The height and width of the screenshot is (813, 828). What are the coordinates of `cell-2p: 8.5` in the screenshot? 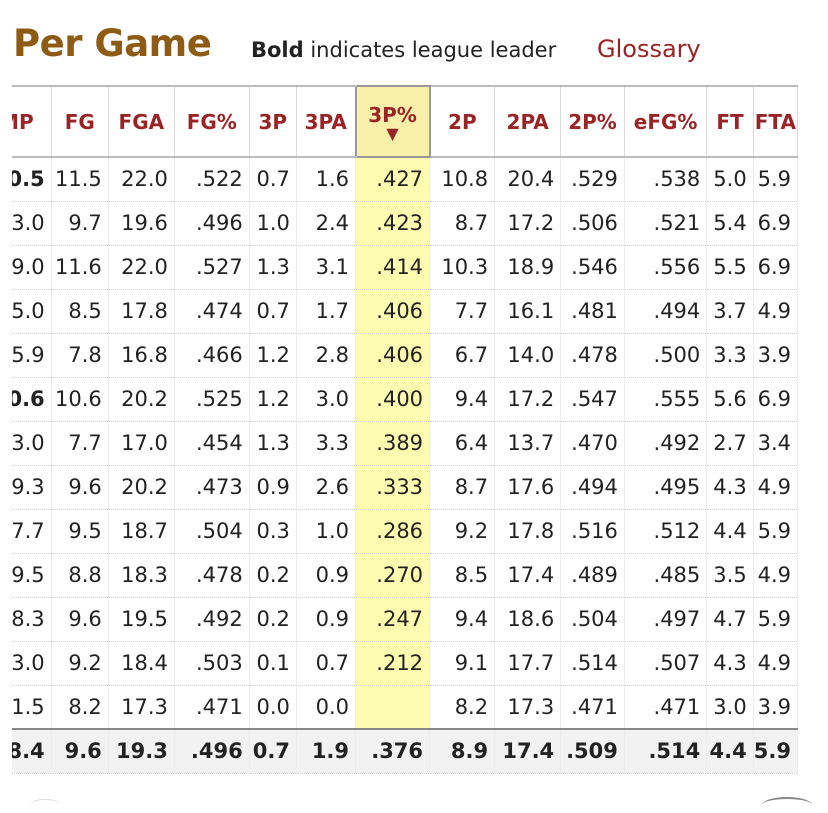 It's located at (462, 575).